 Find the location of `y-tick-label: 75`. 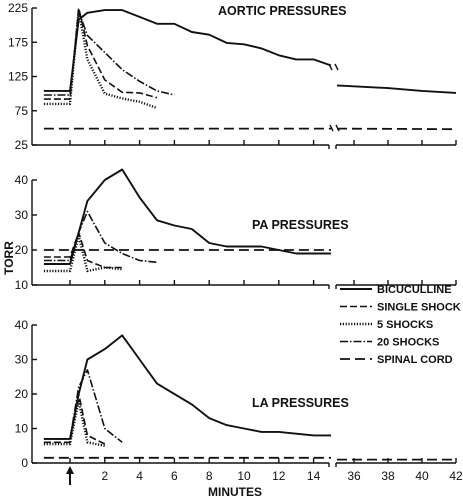

y-tick-label: 75 is located at coordinates (22, 111).